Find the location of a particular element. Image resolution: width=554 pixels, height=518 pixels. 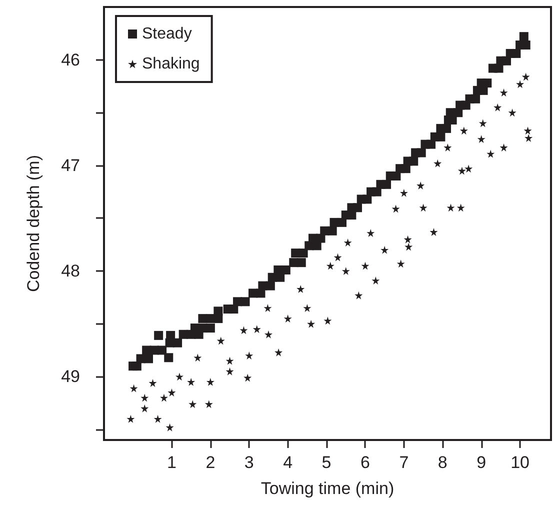

x-tick-label: 4 is located at coordinates (288, 462).